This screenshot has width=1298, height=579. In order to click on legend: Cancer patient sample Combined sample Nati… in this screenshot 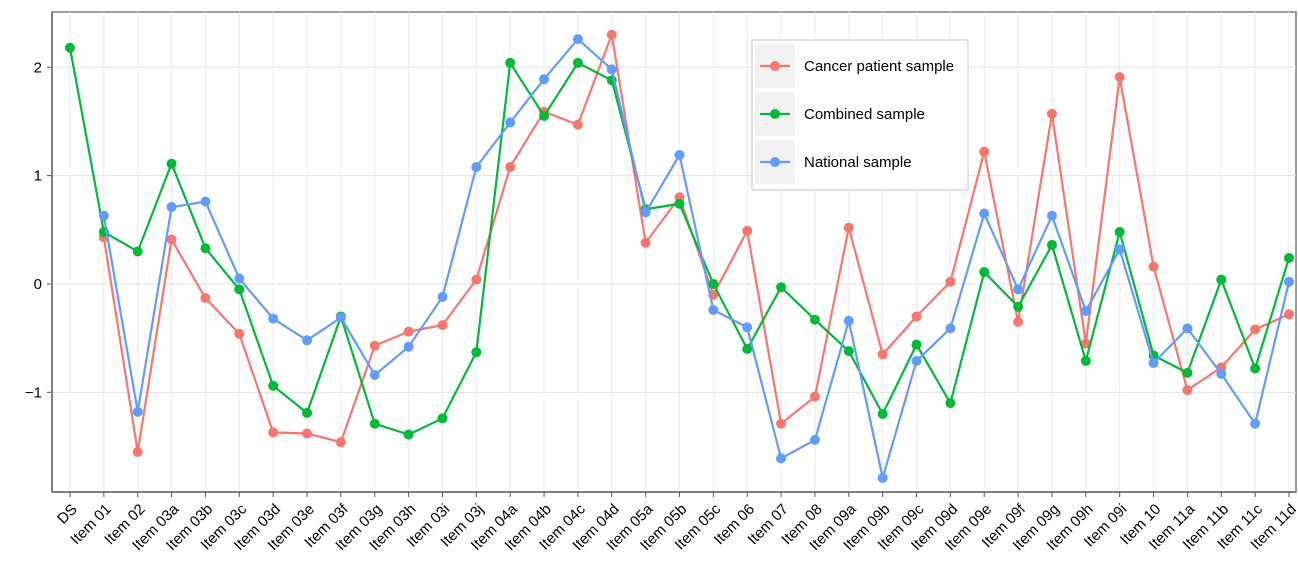, I will do `click(860, 115)`.